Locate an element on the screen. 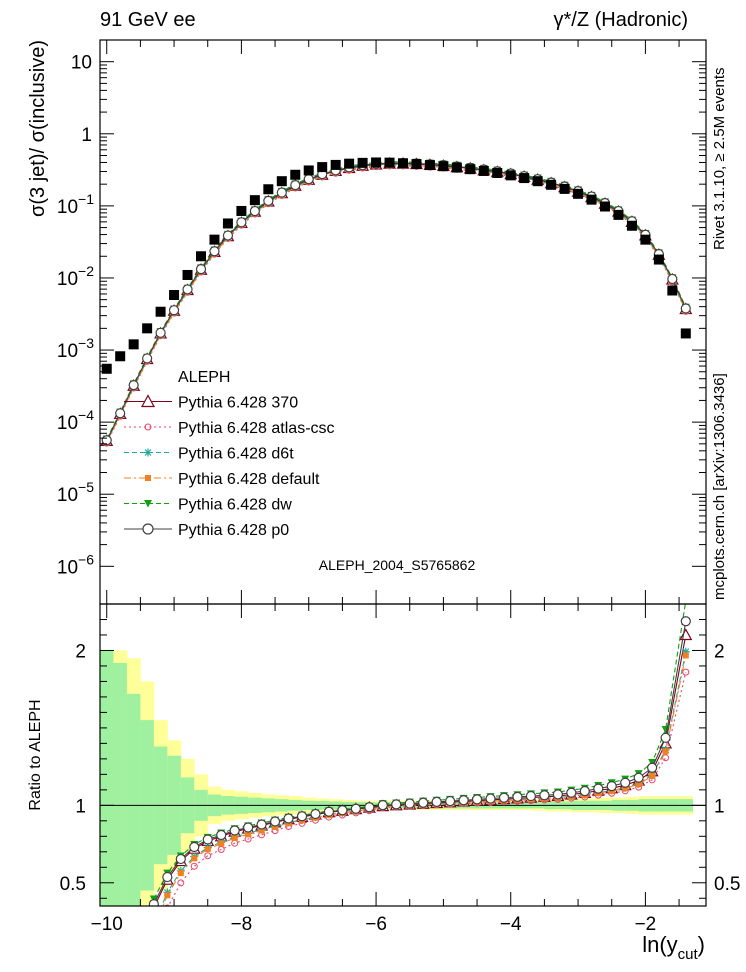 The image size is (746, 972). ratio-y-tick-label-right: 0.5 is located at coordinates (727, 884).